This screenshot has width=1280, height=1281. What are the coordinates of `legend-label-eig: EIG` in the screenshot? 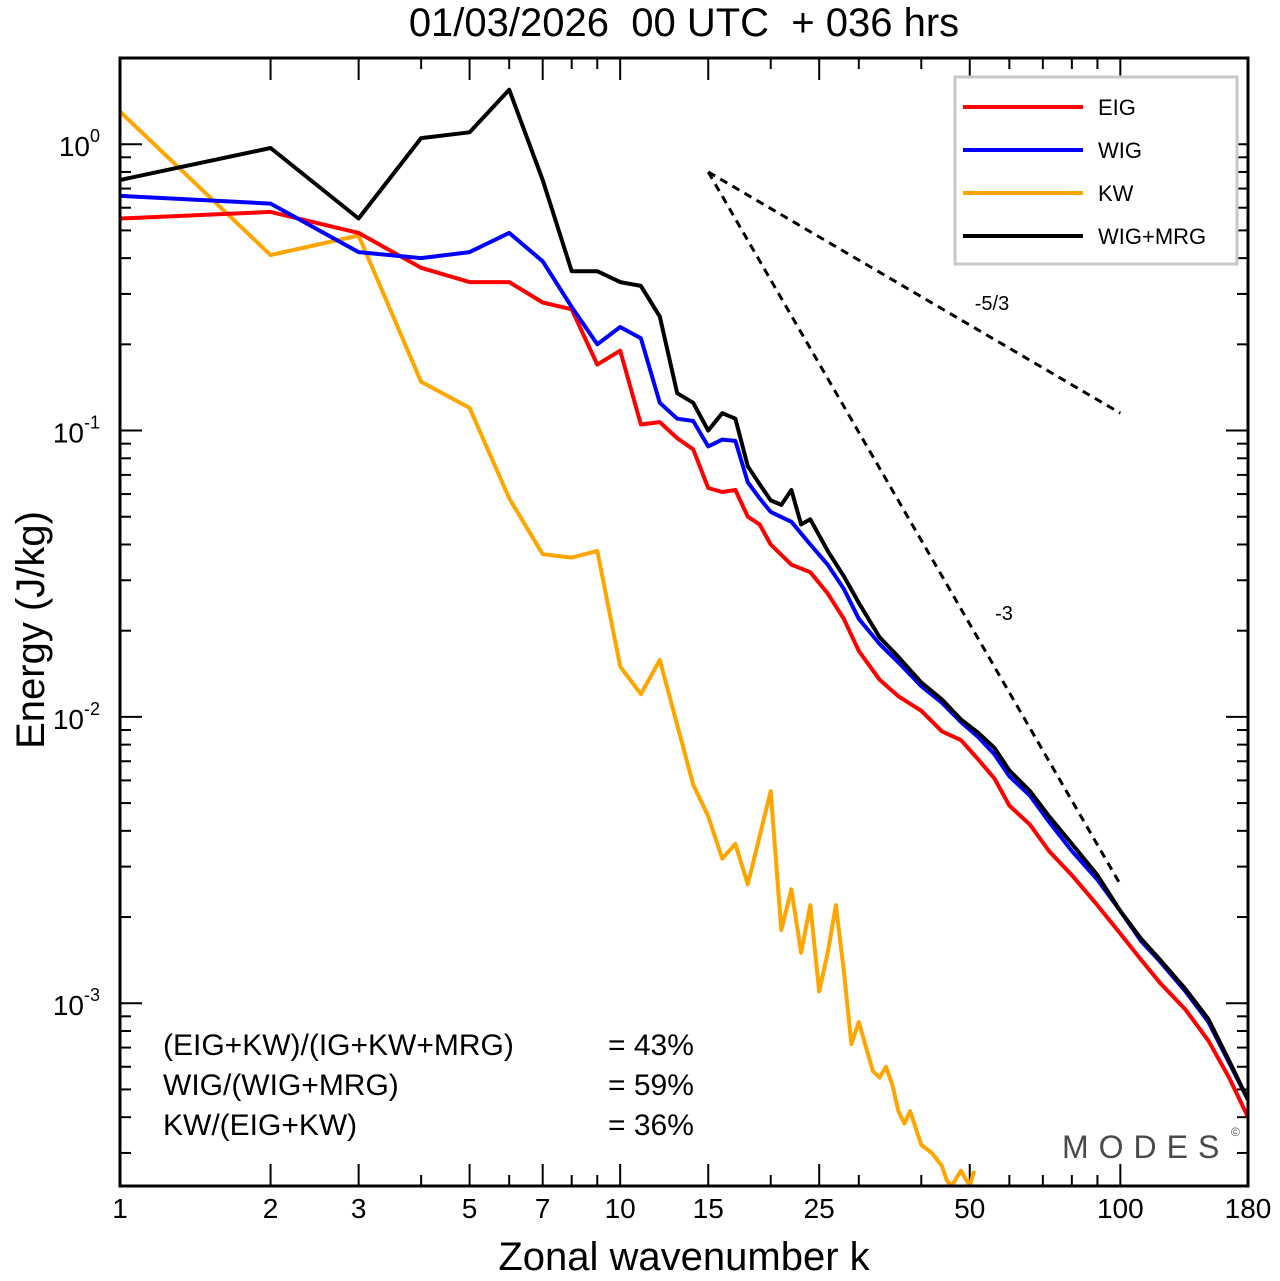 It's located at (1117, 107).